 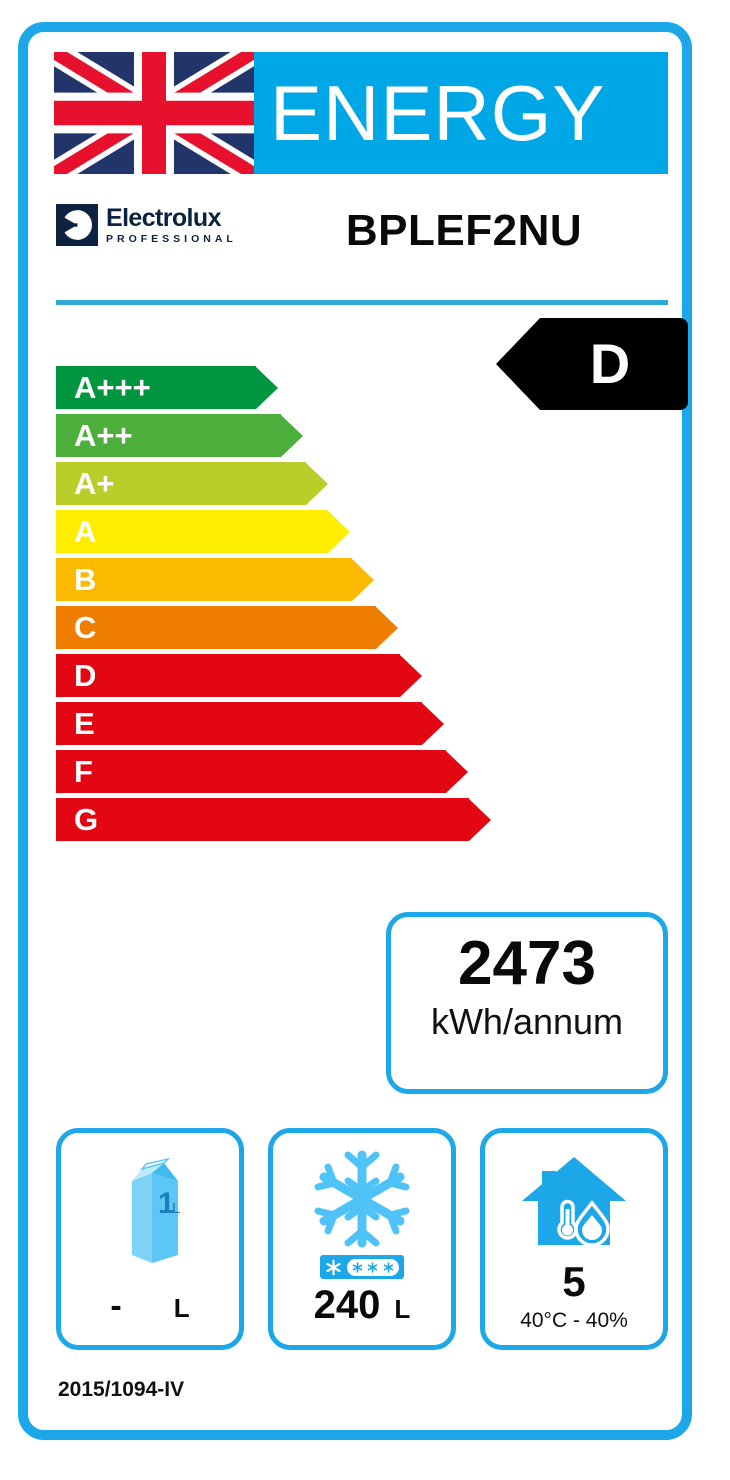 I want to click on climate-class-box: 5 40°C - 40%, so click(x=574, y=1239).